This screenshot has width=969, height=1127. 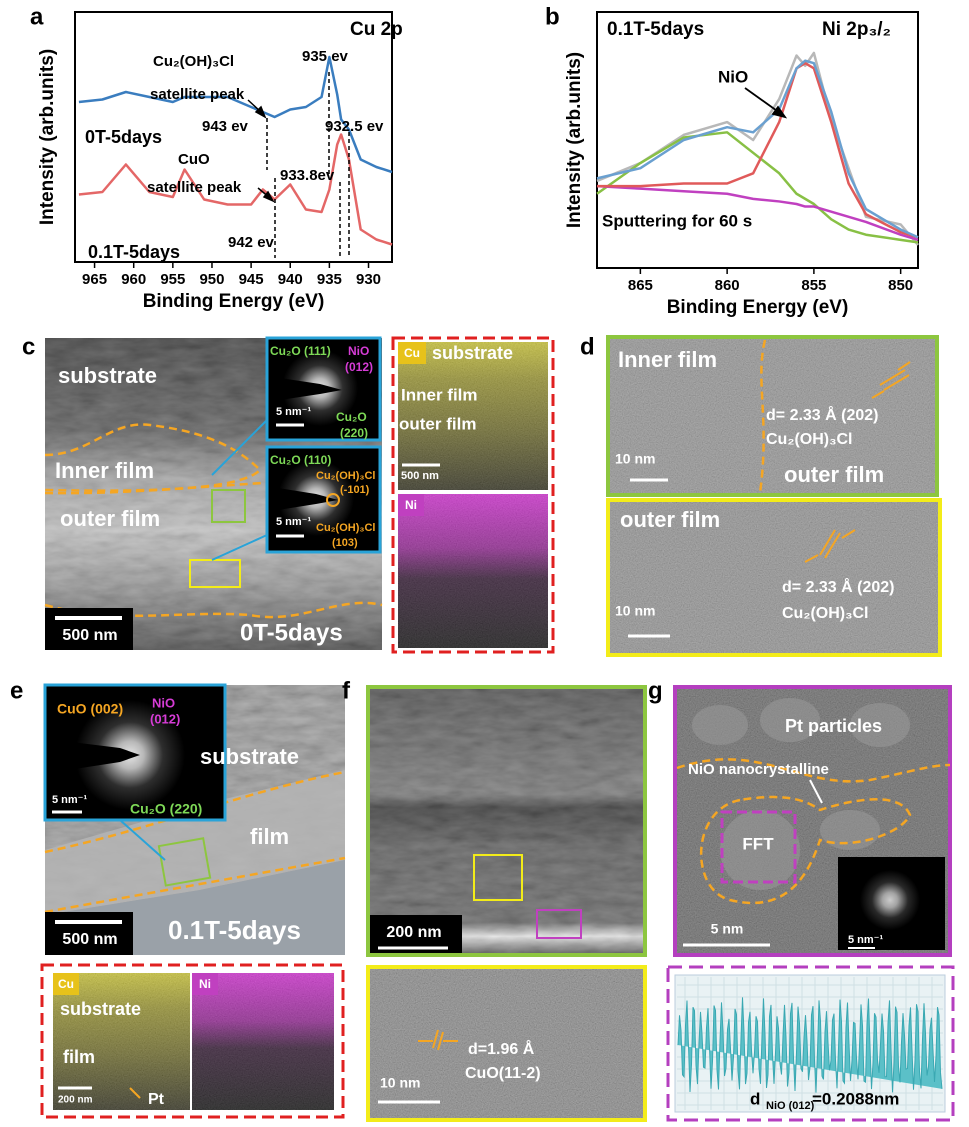 What do you see at coordinates (90, 709) in the screenshot?
I see `label: CuO (002)` at bounding box center [90, 709].